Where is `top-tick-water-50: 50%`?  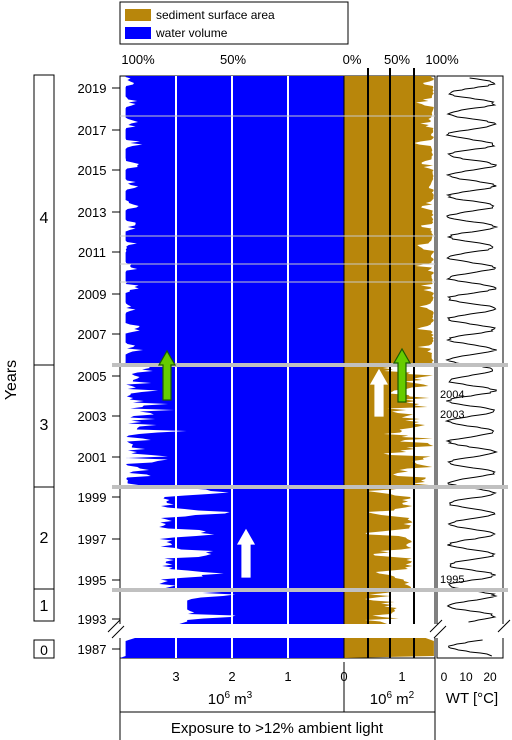
top-tick-water-50: 50% is located at coordinates (233, 59).